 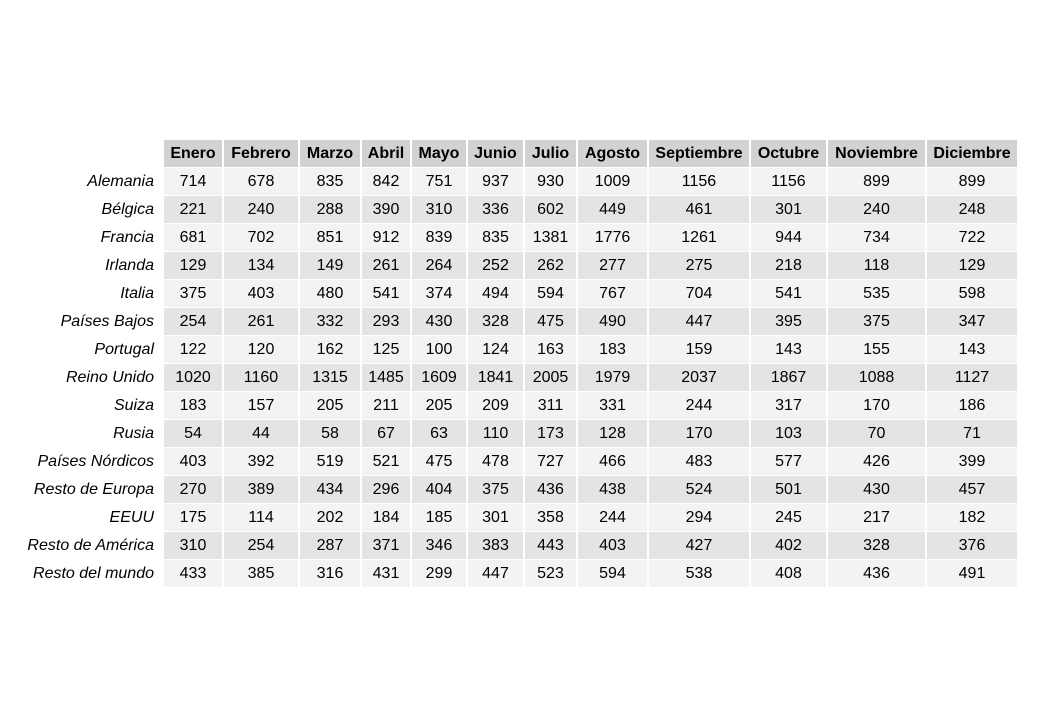 What do you see at coordinates (877, 154) in the screenshot?
I see `column-header-noviembre: Noviembre` at bounding box center [877, 154].